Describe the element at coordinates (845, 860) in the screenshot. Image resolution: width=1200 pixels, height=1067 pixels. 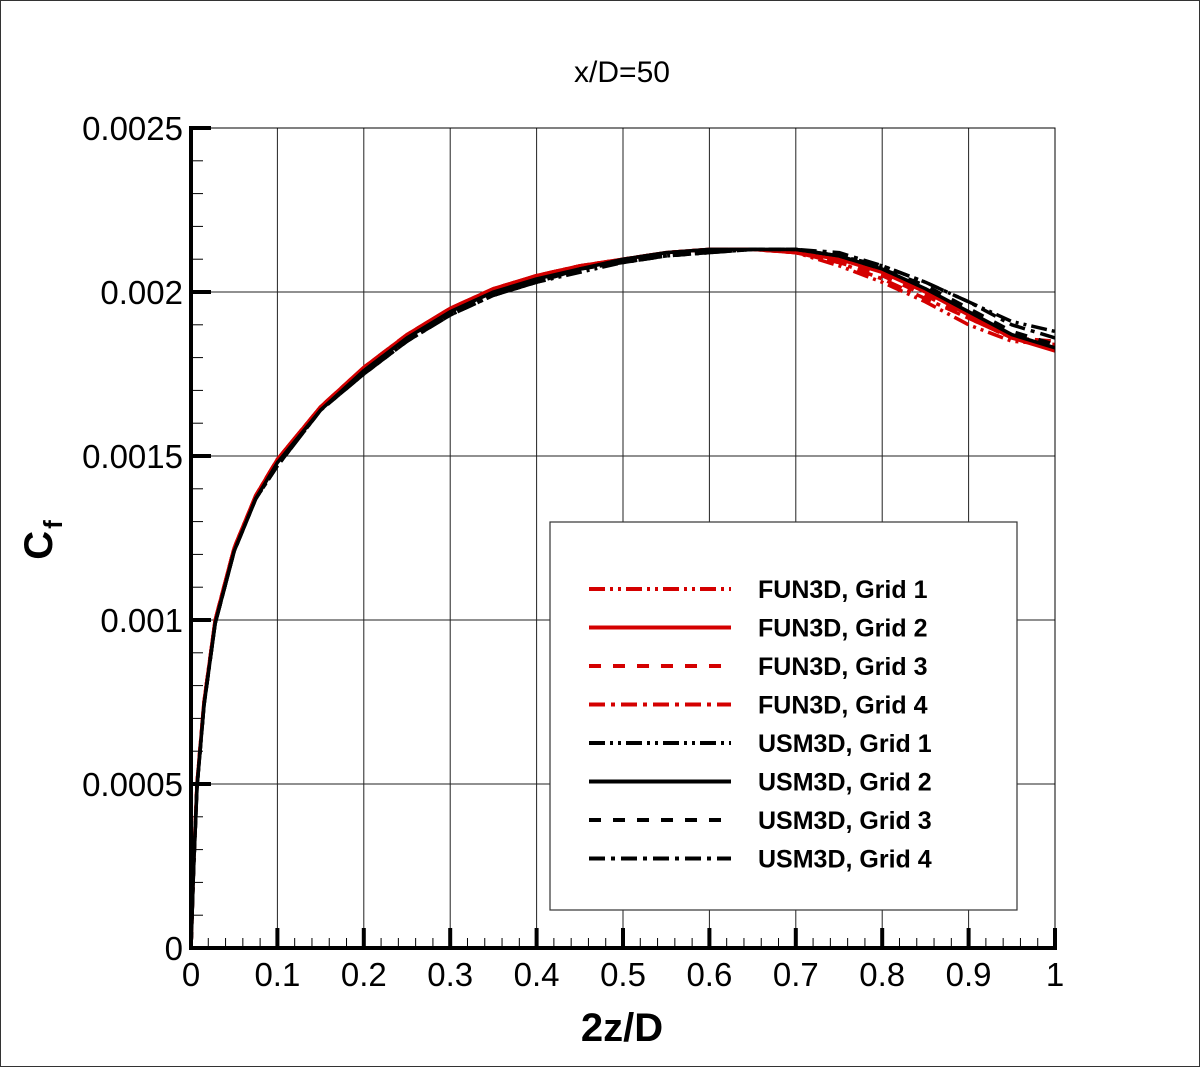
I see `legend-label: USM3D, Grid 4` at that location.